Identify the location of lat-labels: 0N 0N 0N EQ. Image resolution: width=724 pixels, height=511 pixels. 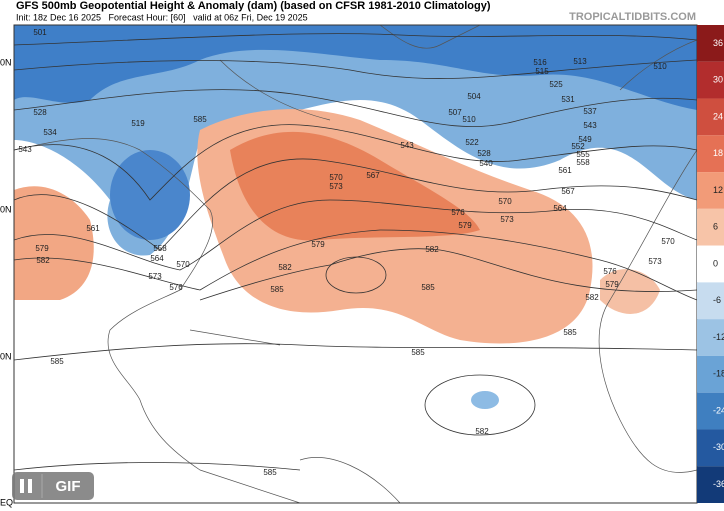
(6, 282).